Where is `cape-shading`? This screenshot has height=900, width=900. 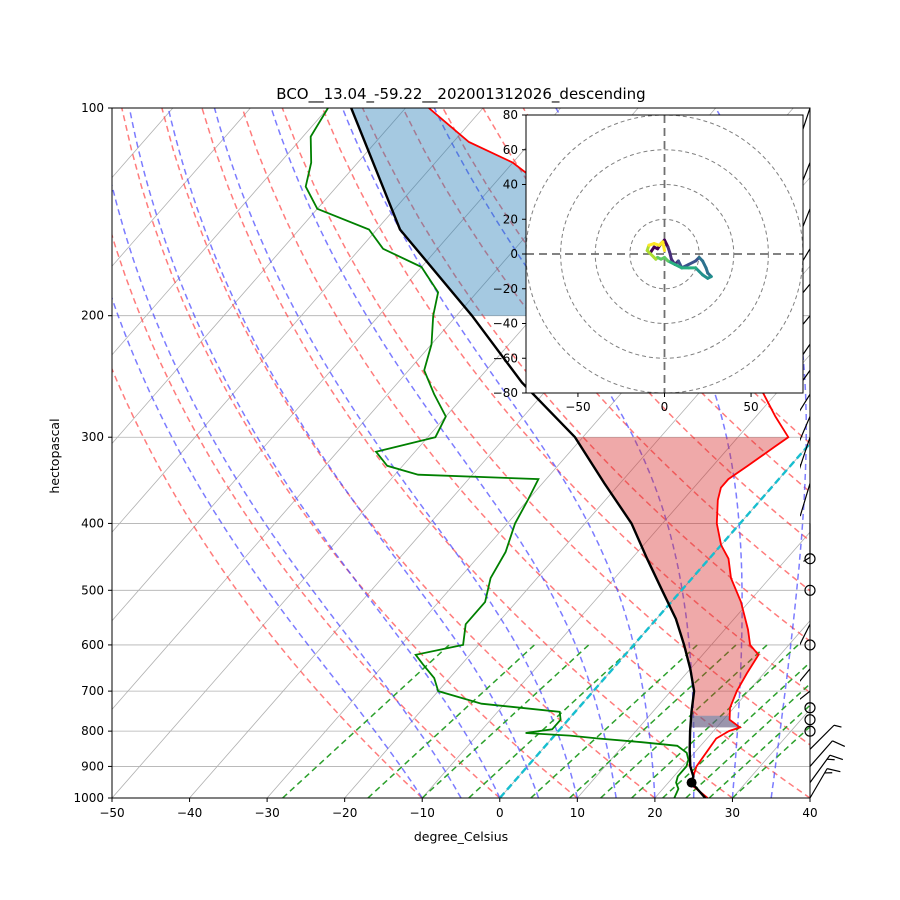
cape-shading is located at coordinates (682, 582).